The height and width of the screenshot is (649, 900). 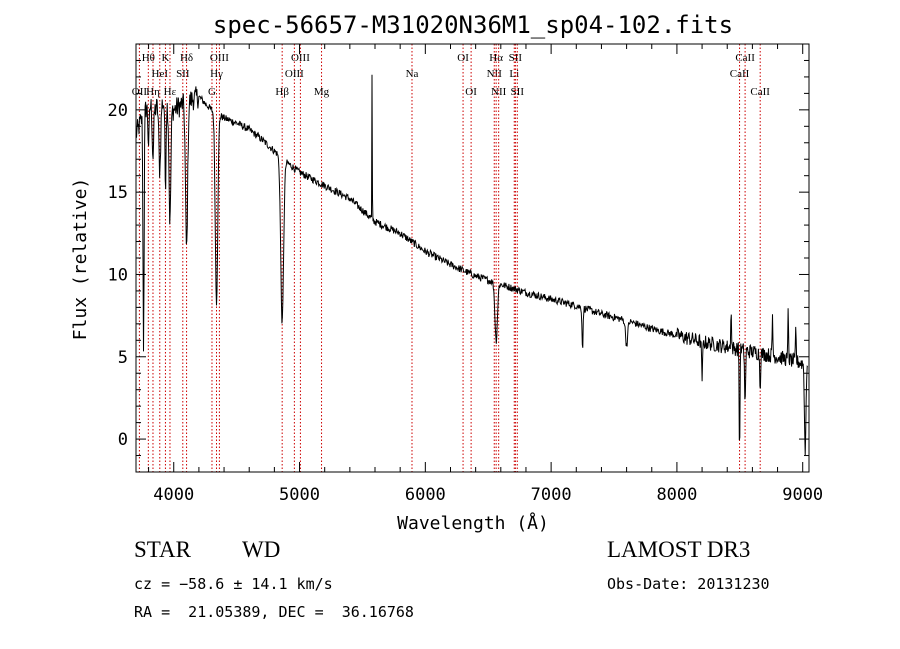 I want to click on line-marker-label-19: Hα, so click(x=496, y=58).